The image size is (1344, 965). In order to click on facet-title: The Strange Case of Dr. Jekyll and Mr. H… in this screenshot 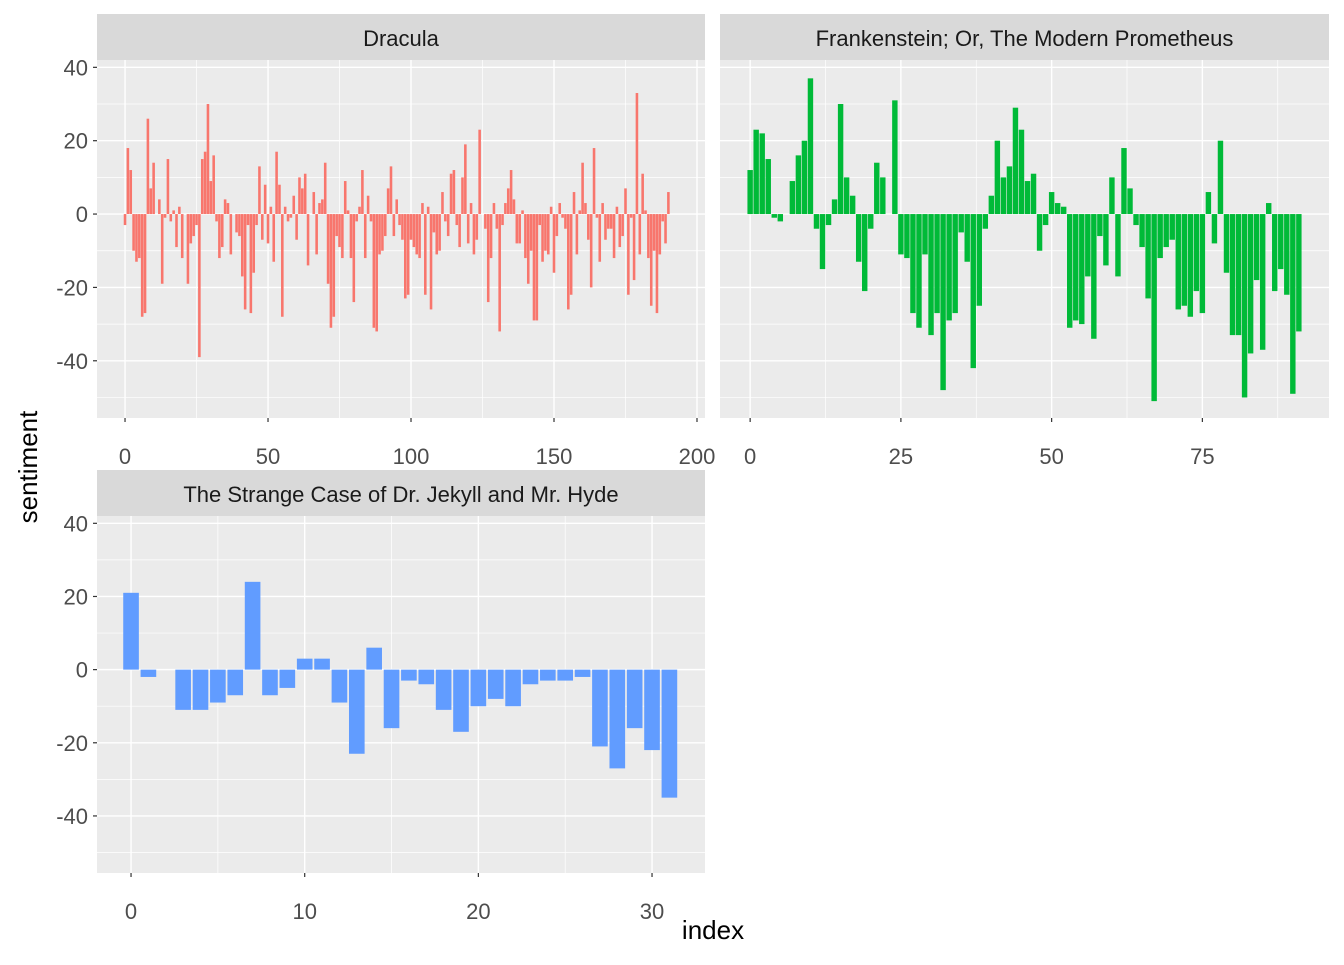, I will do `click(400, 494)`.